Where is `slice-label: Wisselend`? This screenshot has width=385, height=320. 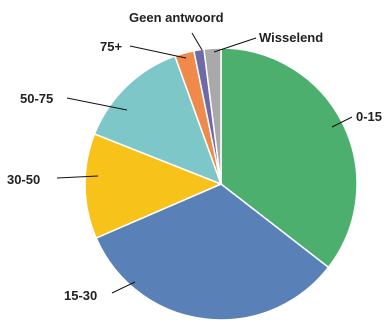 slice-label: Wisselend is located at coordinates (291, 37).